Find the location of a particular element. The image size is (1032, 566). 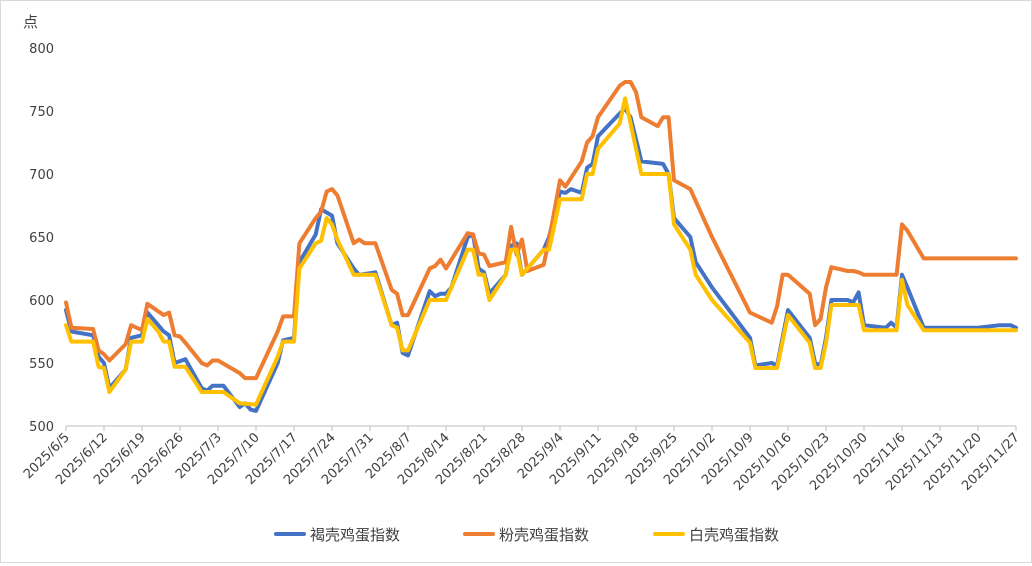

legend-label-2: 白壳鸡蛋指数 is located at coordinates (734, 535).